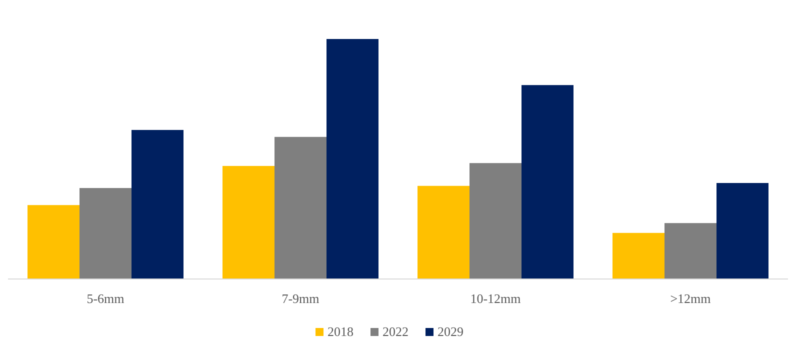  I want to click on x-tick-label: 5-6mm, so click(105, 298).